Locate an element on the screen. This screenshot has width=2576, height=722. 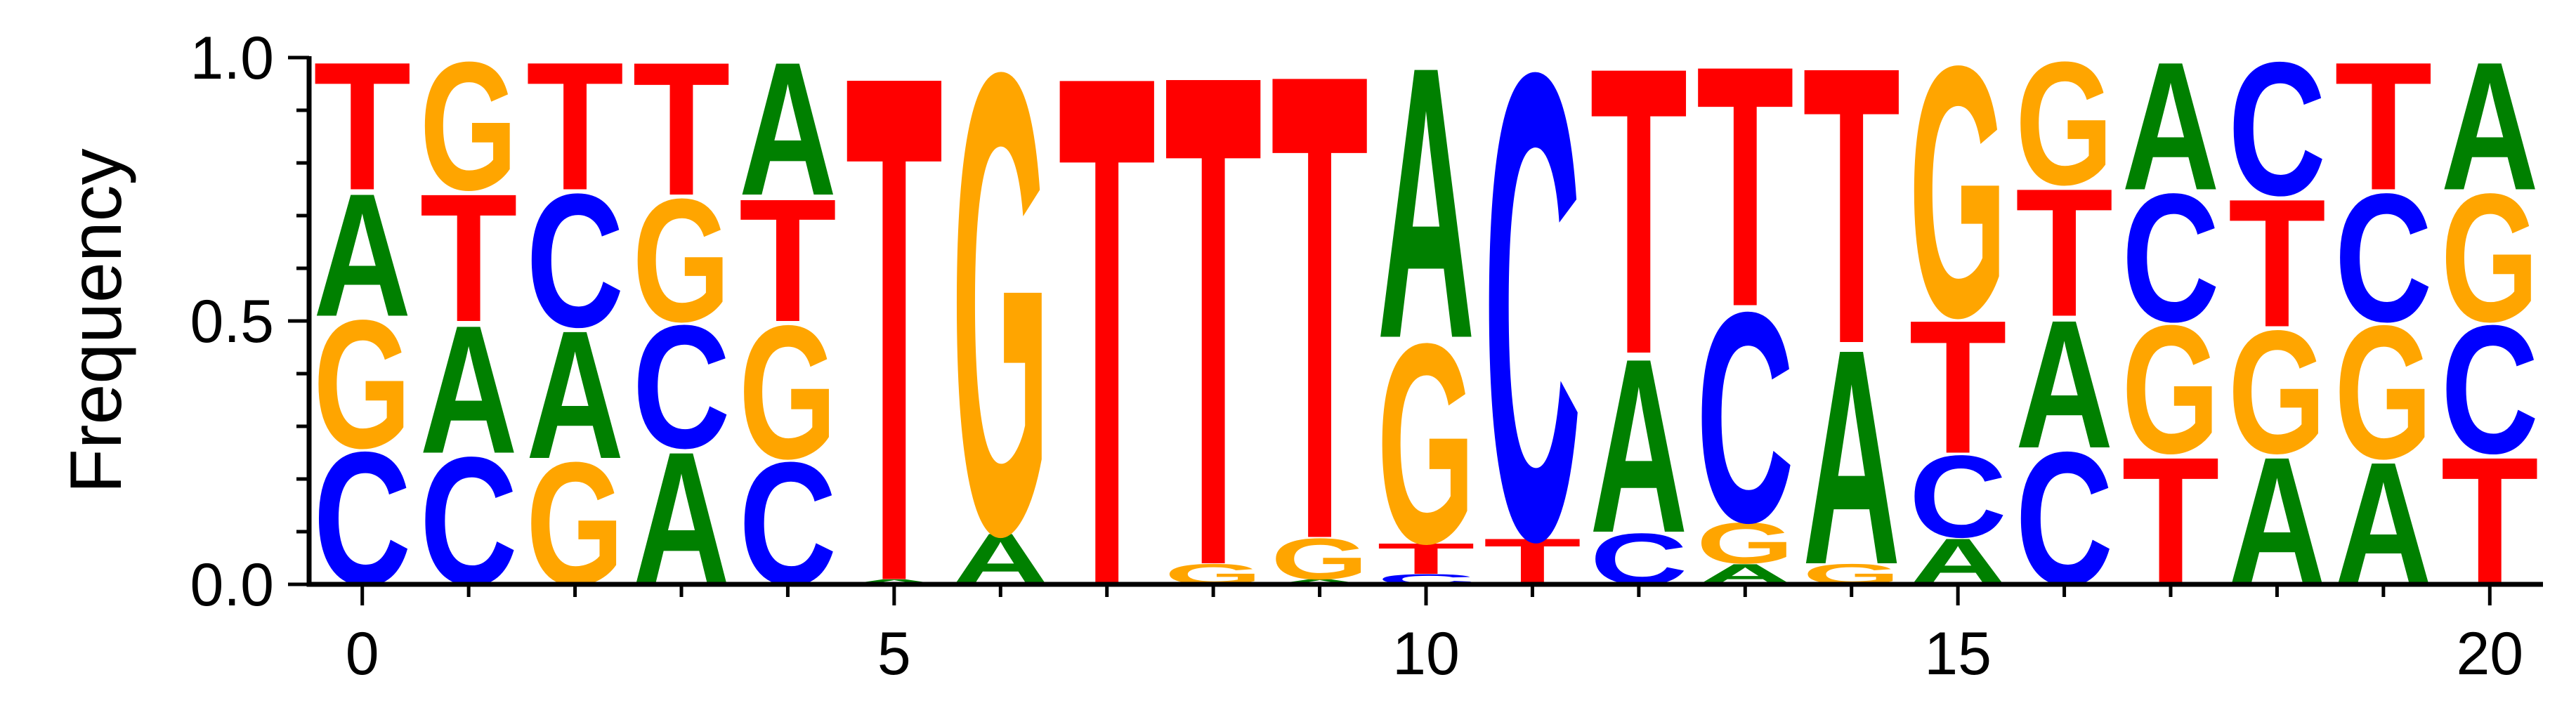
logo-letter-t-pos-19: T is located at coordinates (2383, 125).